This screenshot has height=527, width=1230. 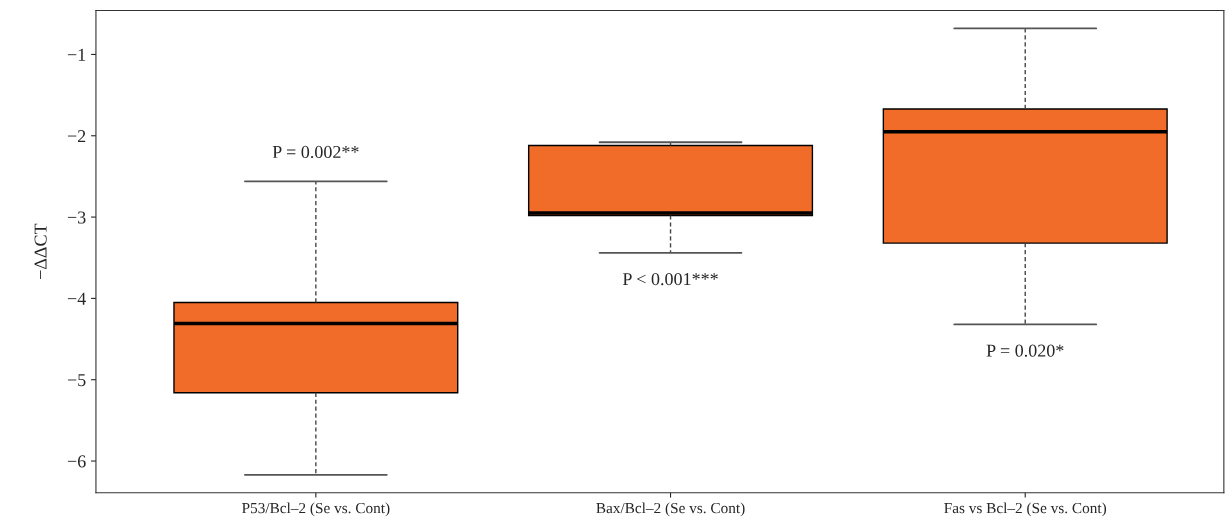 What do you see at coordinates (1025, 350) in the screenshot?
I see `annotation: P = 0.020*` at bounding box center [1025, 350].